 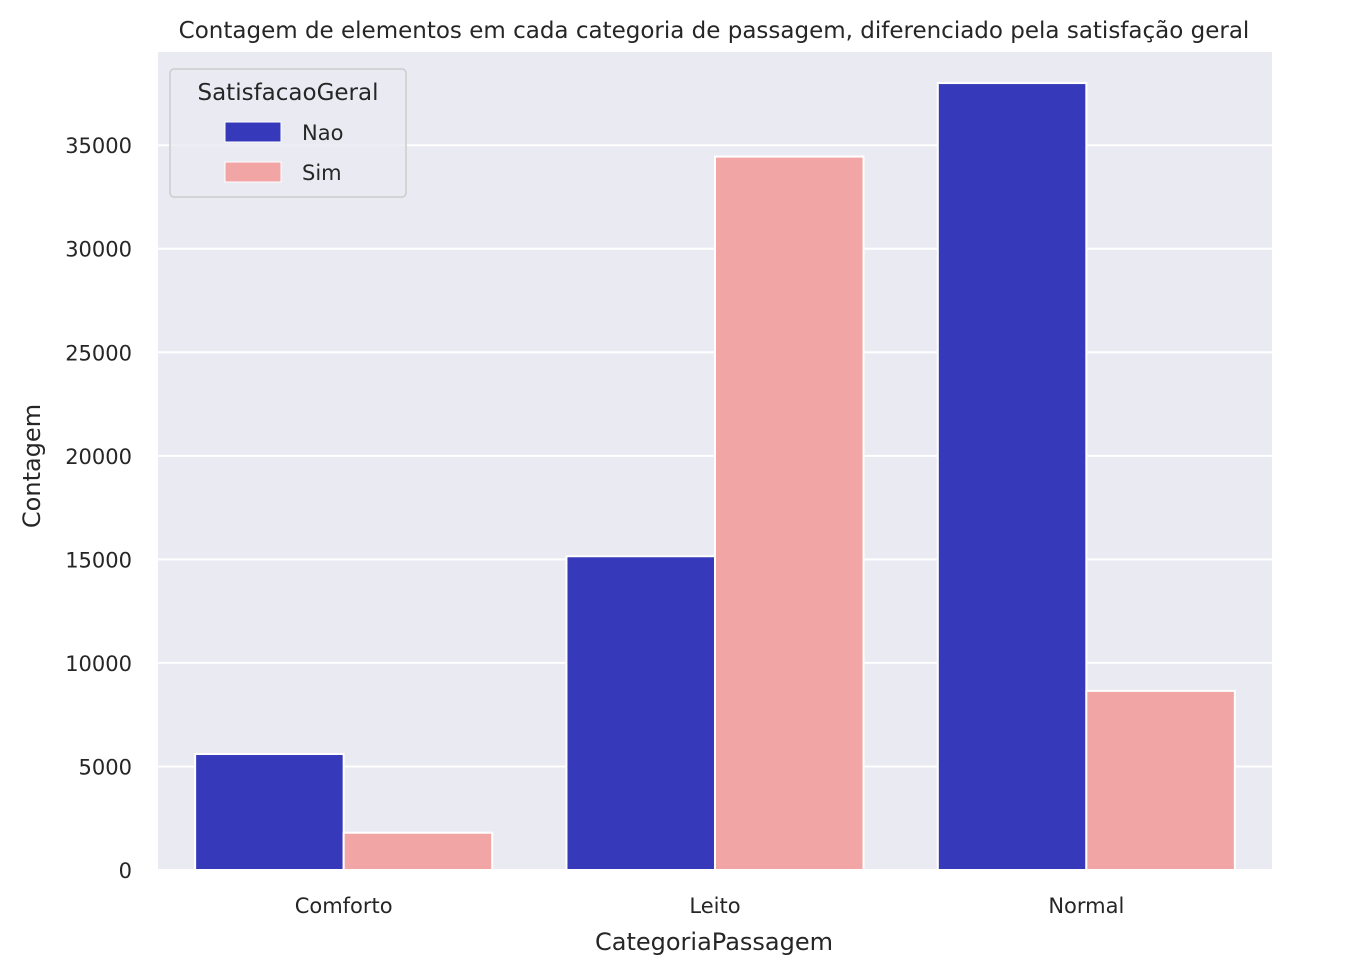 What do you see at coordinates (789, 513) in the screenshot?
I see `bar-sim-leito` at bounding box center [789, 513].